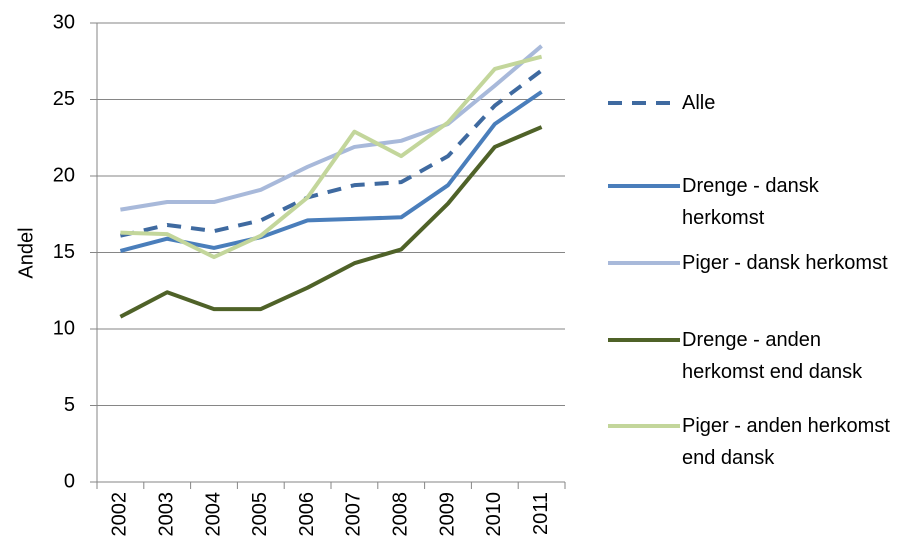 This screenshot has width=909, height=554. Describe the element at coordinates (541, 513) in the screenshot. I see `x-tick-label: 2011` at that location.